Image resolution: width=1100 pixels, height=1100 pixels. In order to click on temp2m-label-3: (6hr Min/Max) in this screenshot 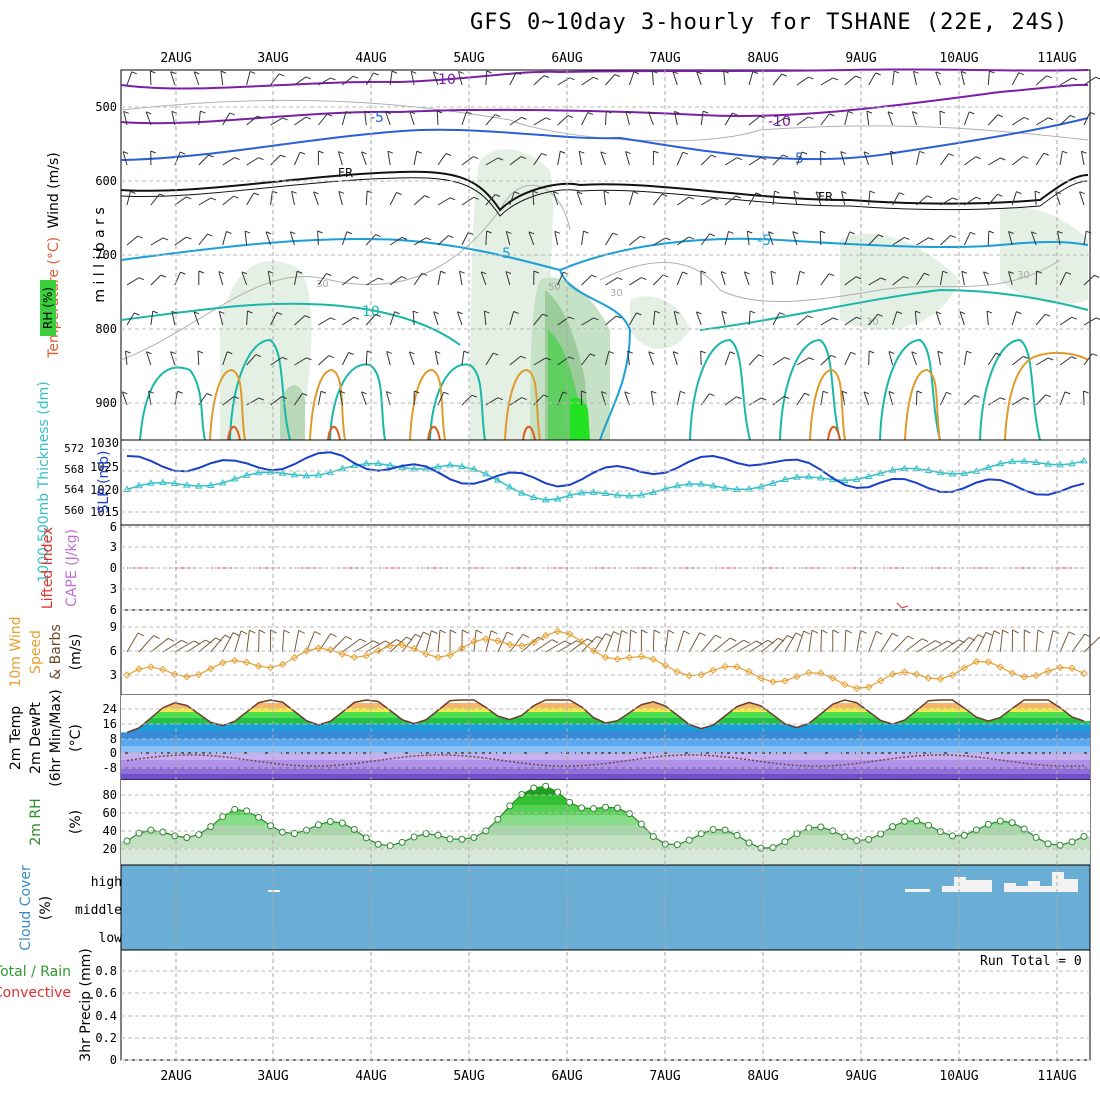, I will do `click(56, 737)`.